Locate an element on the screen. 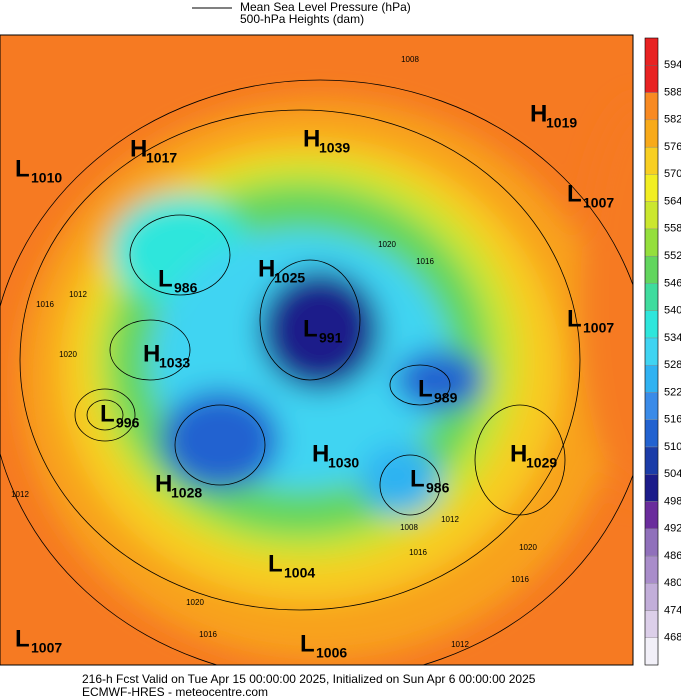 Image resolution: width=681 pixels, height=700 pixels. colorbar-label: 570 is located at coordinates (672, 174).